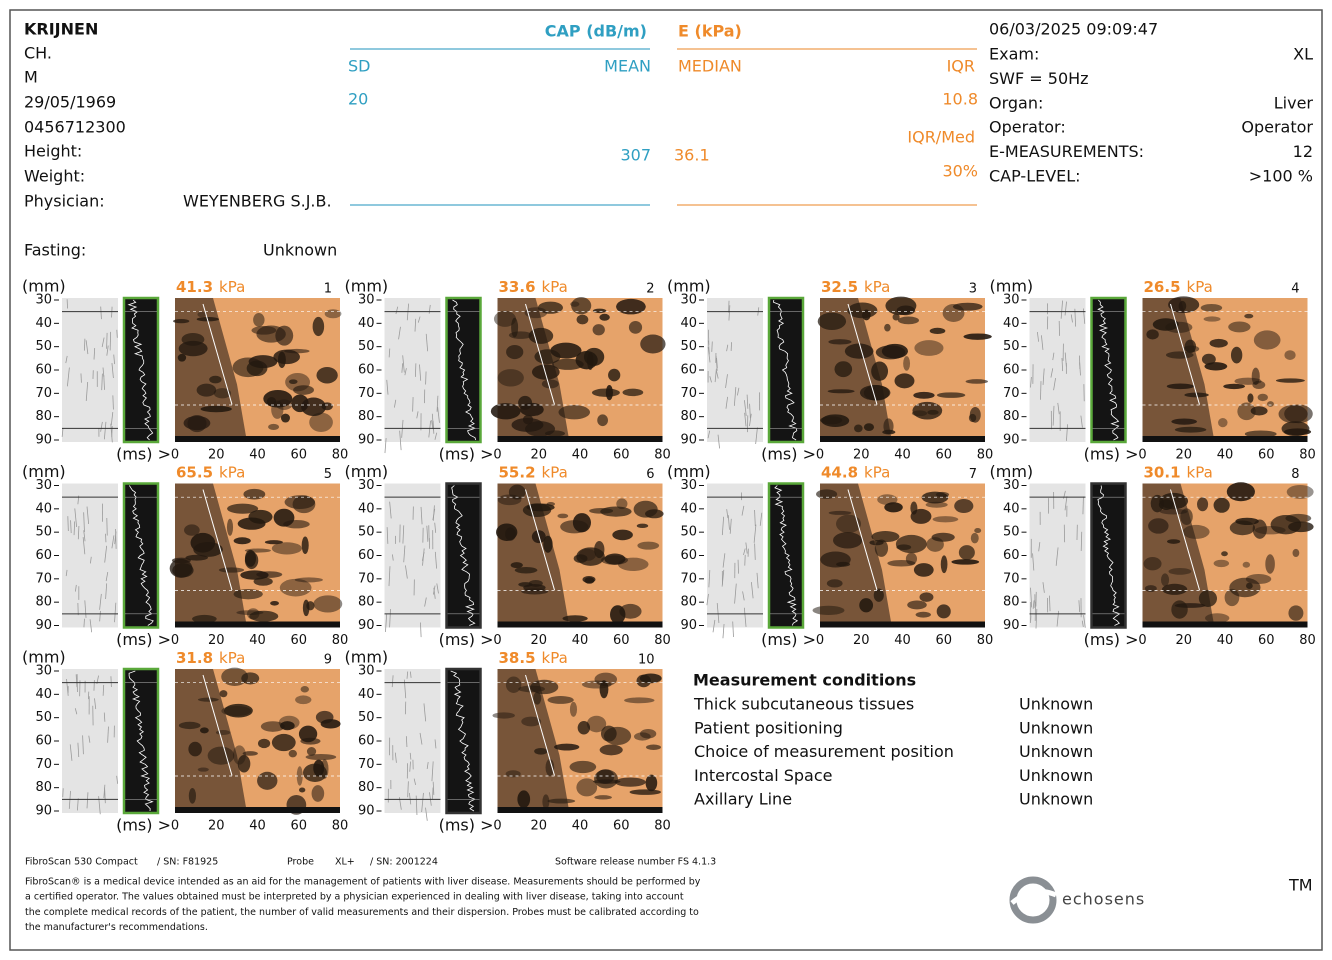 The height and width of the screenshot is (960, 1332). Describe the element at coordinates (1073, 29) in the screenshot. I see `exam-date: 06/03/2025 09:09:47` at that location.